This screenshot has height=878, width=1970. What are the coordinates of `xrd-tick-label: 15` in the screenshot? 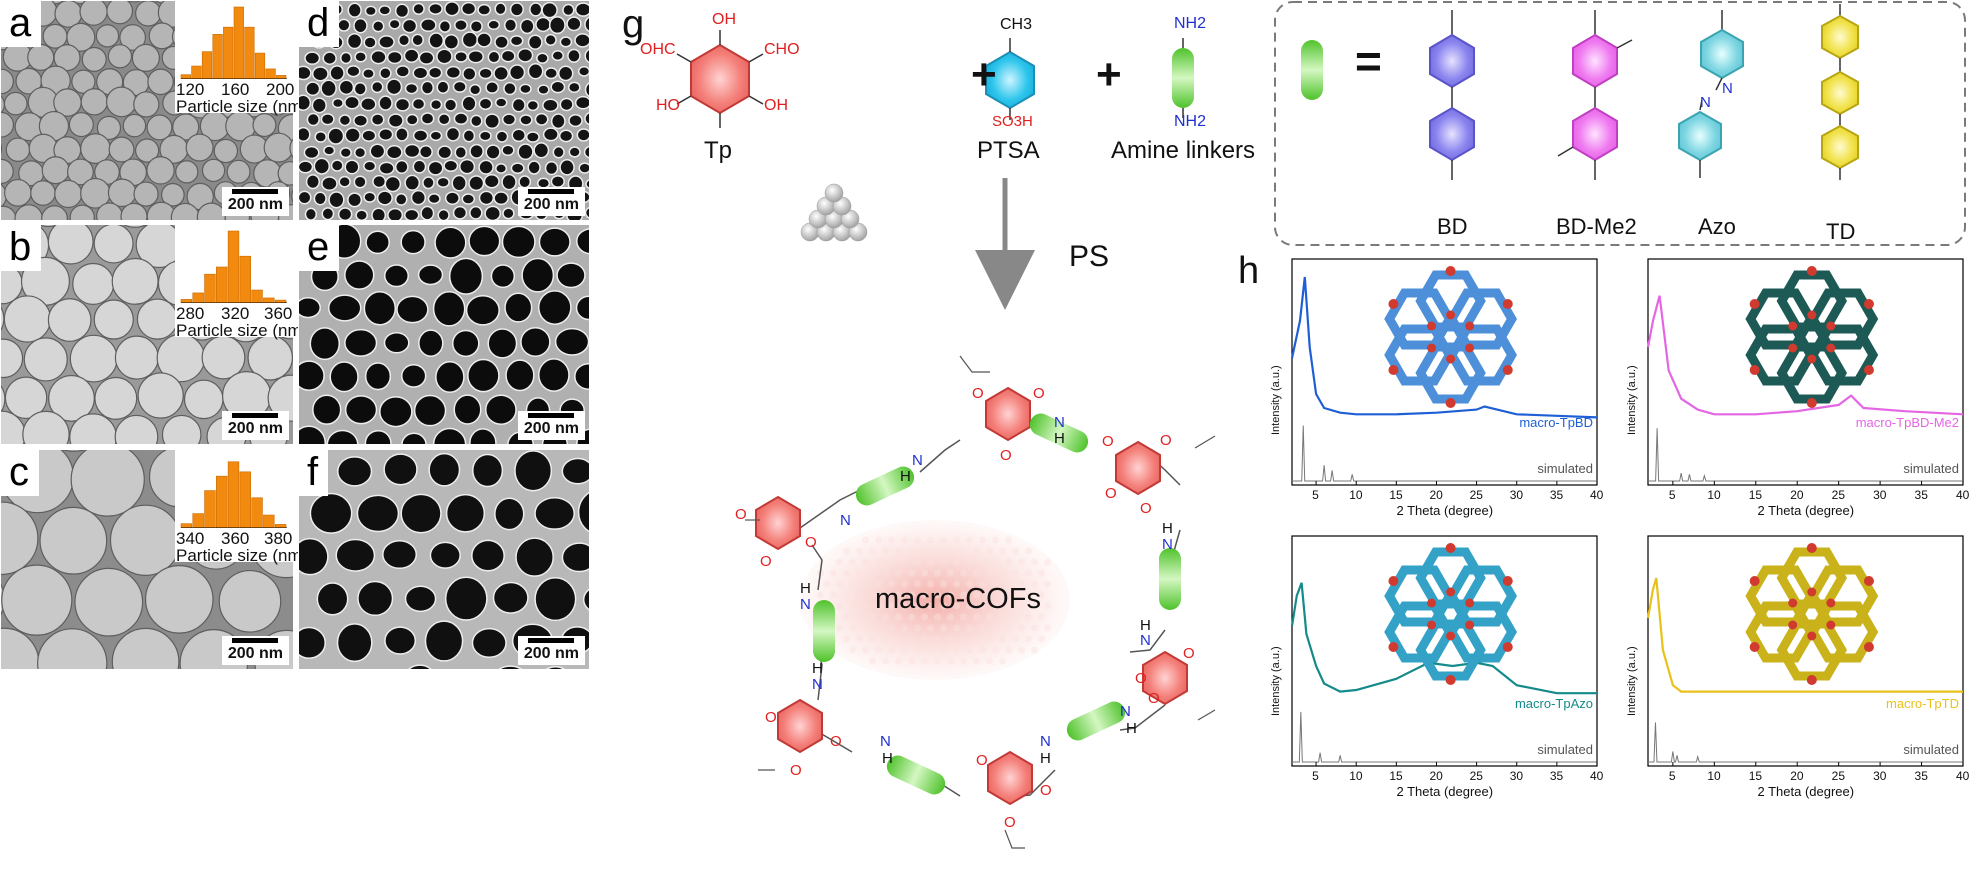 It's located at (1755, 495).